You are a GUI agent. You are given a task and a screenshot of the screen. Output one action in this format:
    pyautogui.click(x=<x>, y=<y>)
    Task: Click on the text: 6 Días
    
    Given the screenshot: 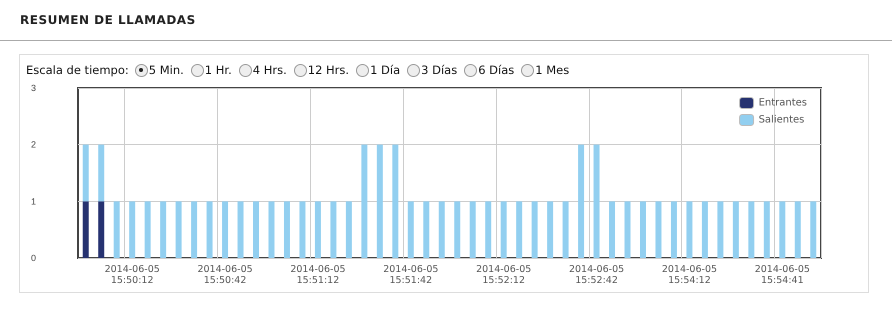 What is the action you would take?
    pyautogui.click(x=496, y=70)
    